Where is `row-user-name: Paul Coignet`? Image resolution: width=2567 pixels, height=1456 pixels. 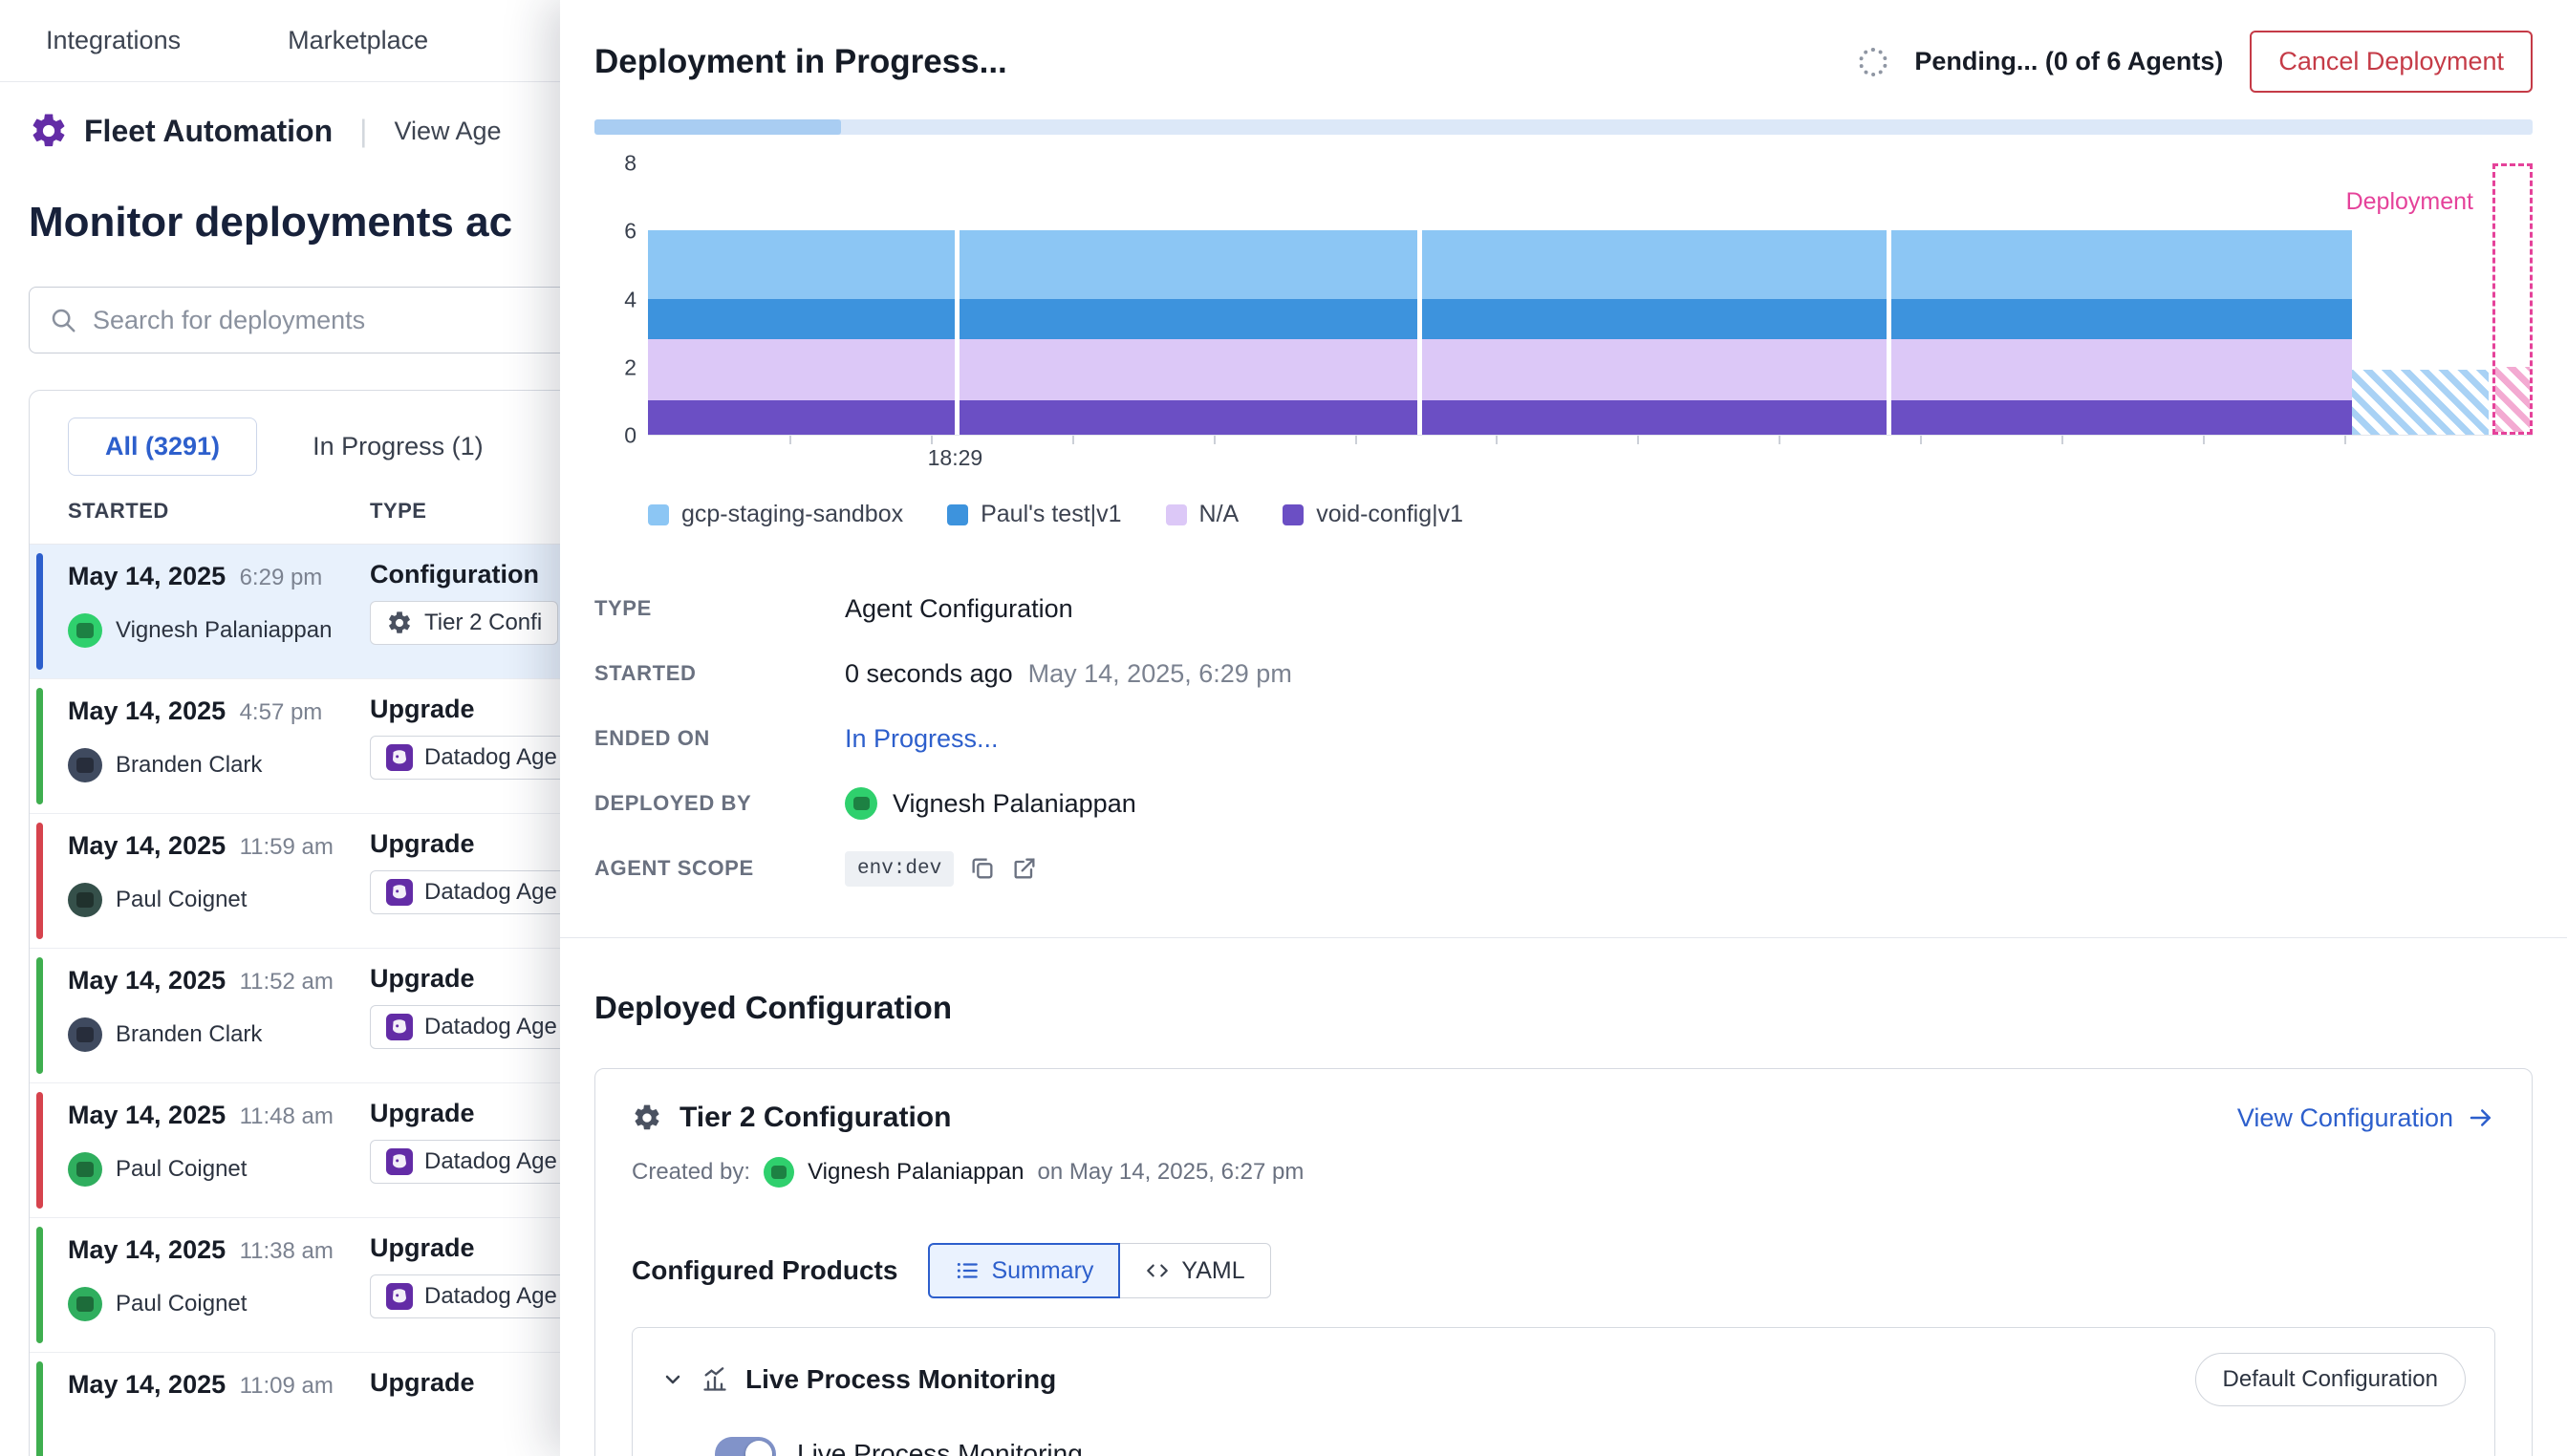 row-user-name: Paul Coignet is located at coordinates (182, 1304).